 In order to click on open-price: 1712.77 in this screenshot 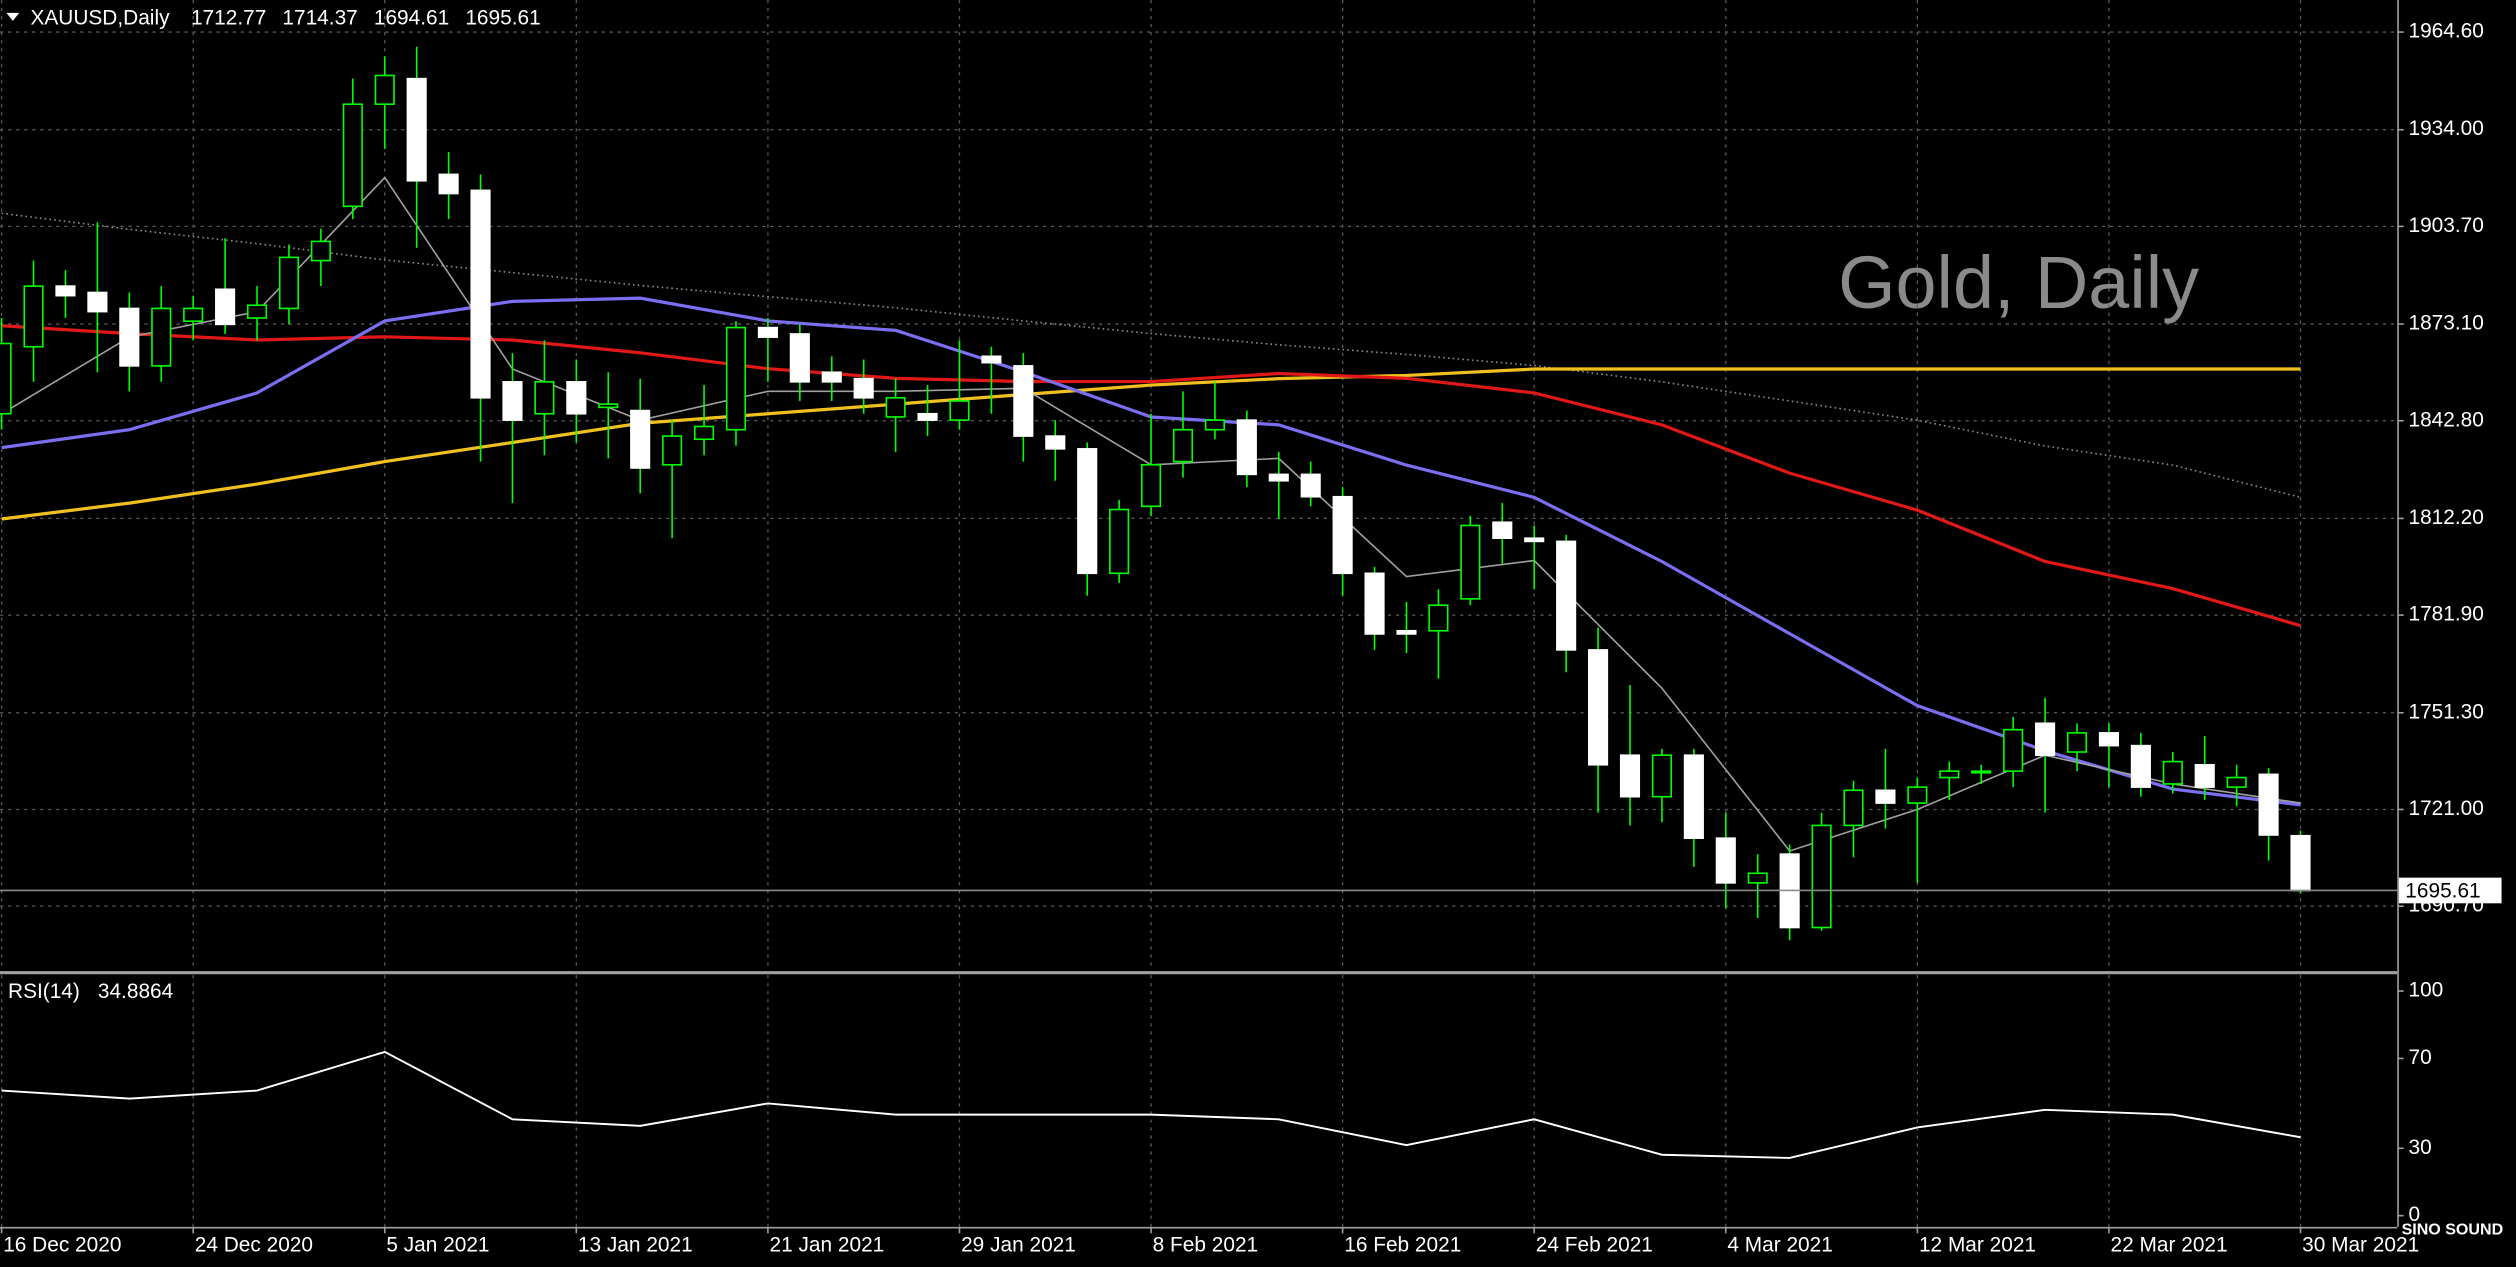, I will do `click(228, 18)`.